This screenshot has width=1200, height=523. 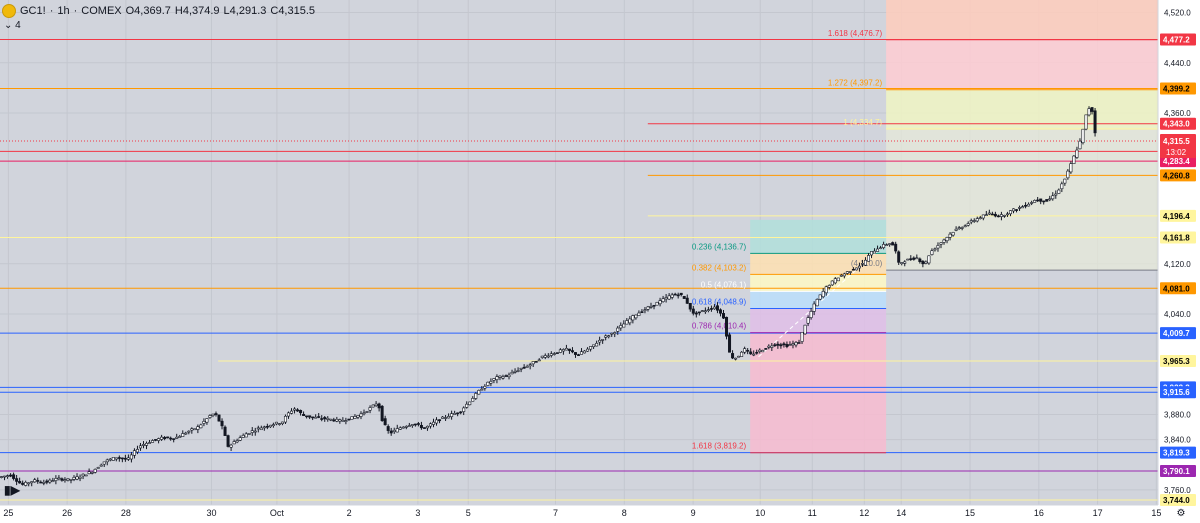 I want to click on x-tick-label: 11, so click(x=812, y=513).